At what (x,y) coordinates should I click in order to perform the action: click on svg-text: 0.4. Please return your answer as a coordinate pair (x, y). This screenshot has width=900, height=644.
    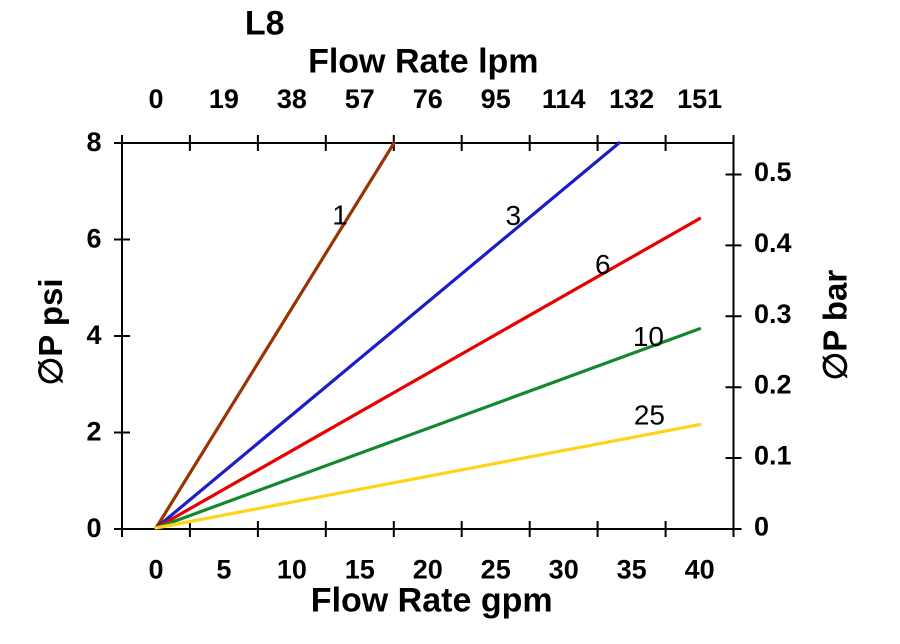
    Looking at the image, I should click on (773, 243).